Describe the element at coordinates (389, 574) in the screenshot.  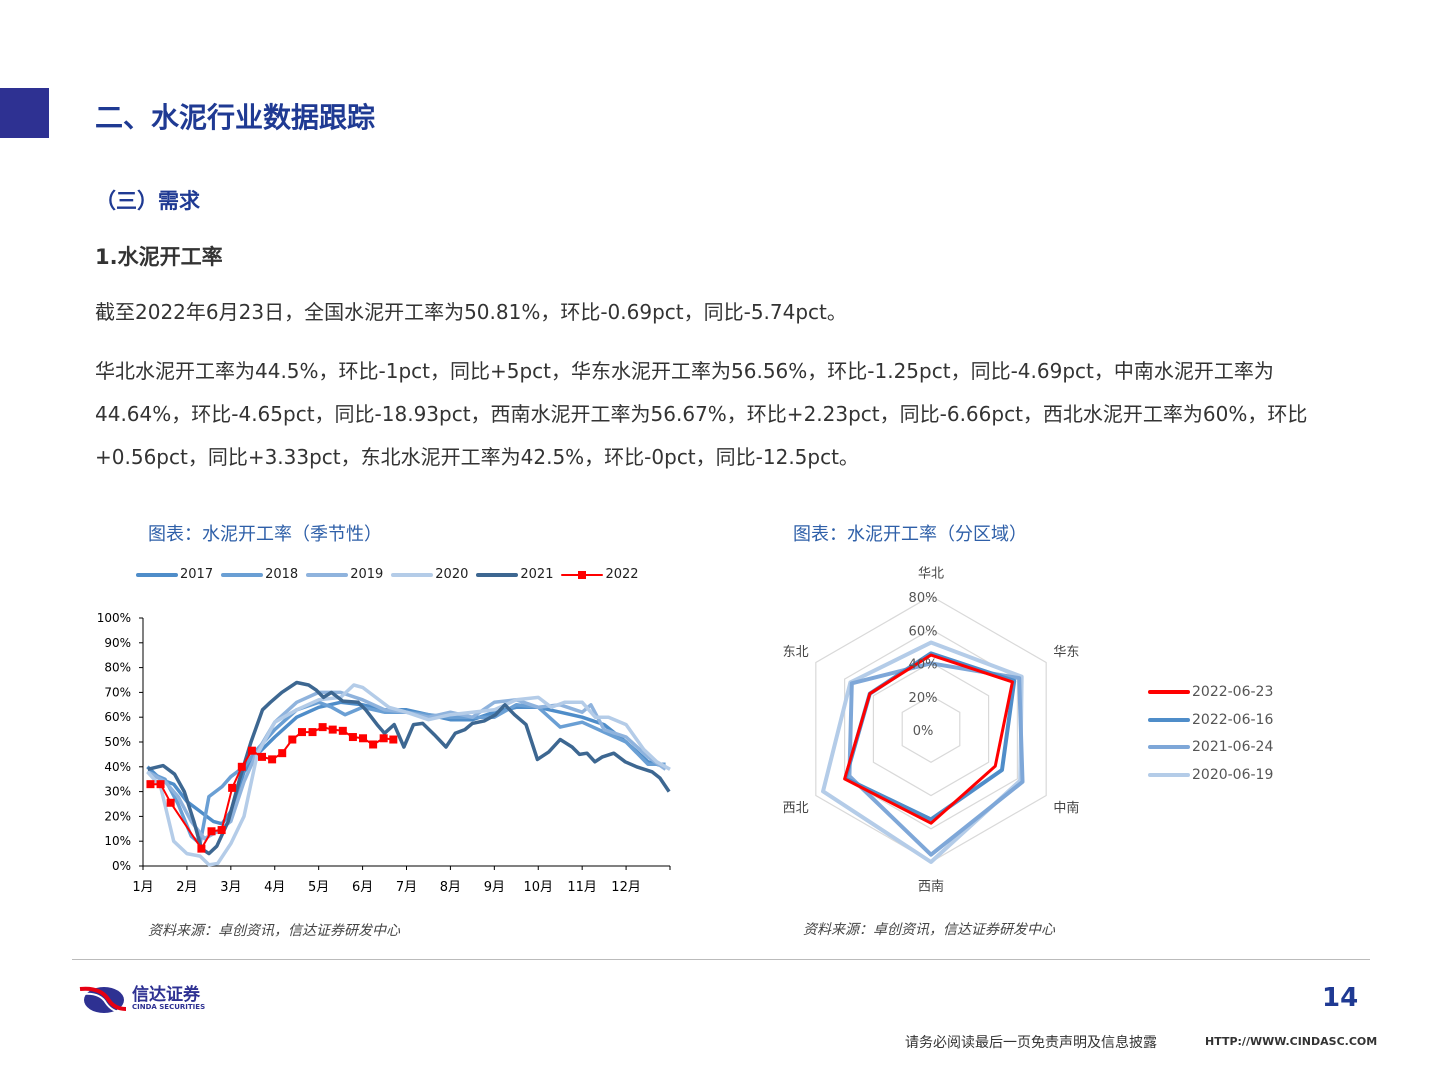
I see `line-chart-legend: 2017 2018 2019 2020 2021 2022` at that location.